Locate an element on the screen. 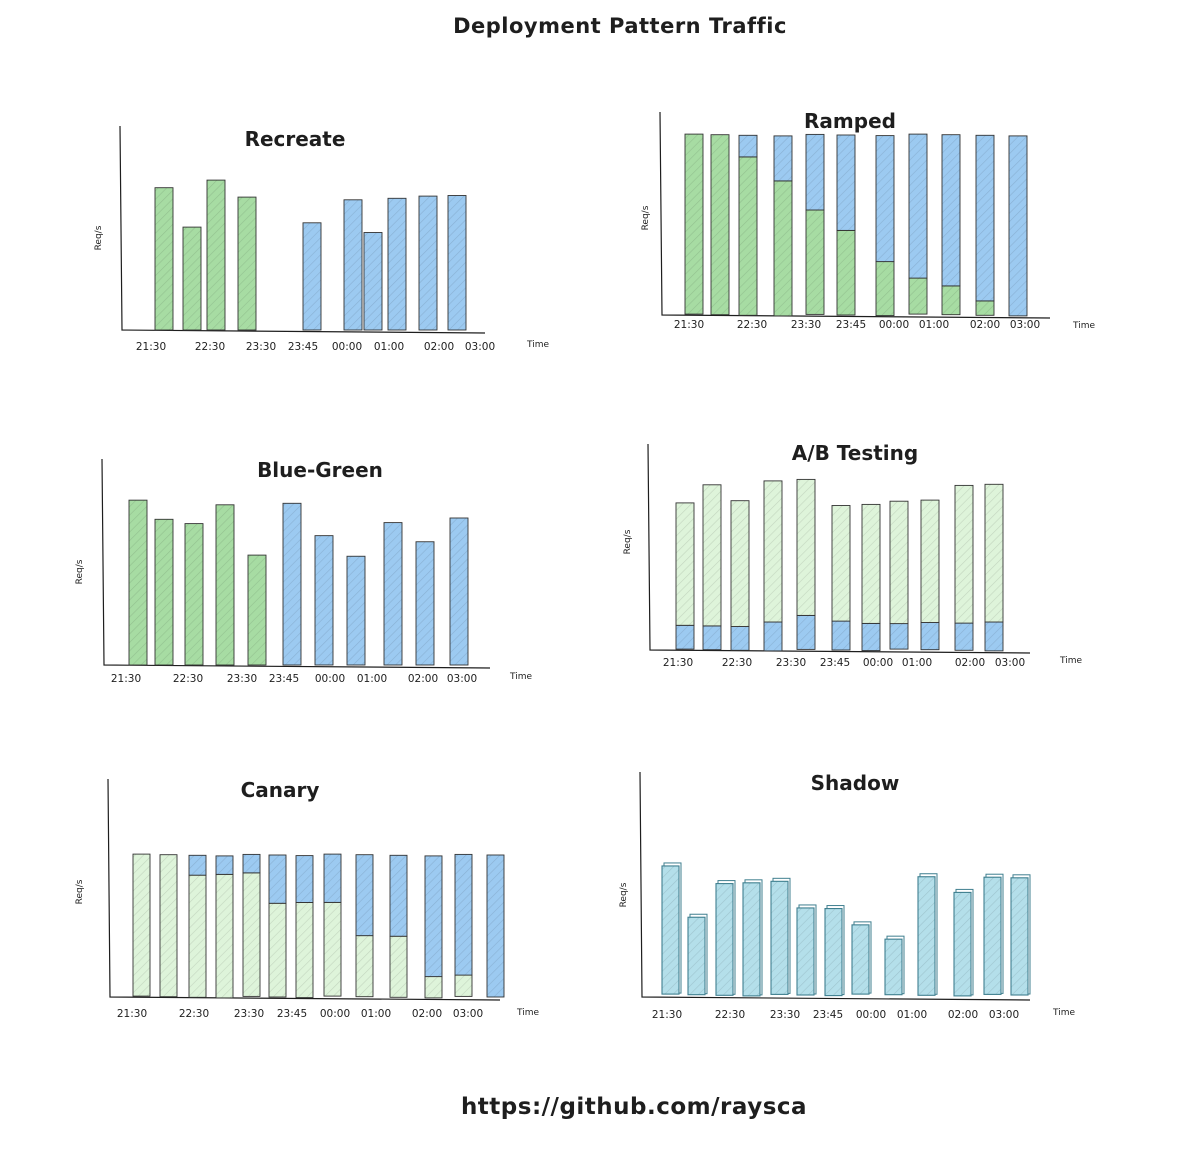 Image resolution: width=1200 pixels, height=1165 pixels. chart-title: Shadow is located at coordinates (855, 783).